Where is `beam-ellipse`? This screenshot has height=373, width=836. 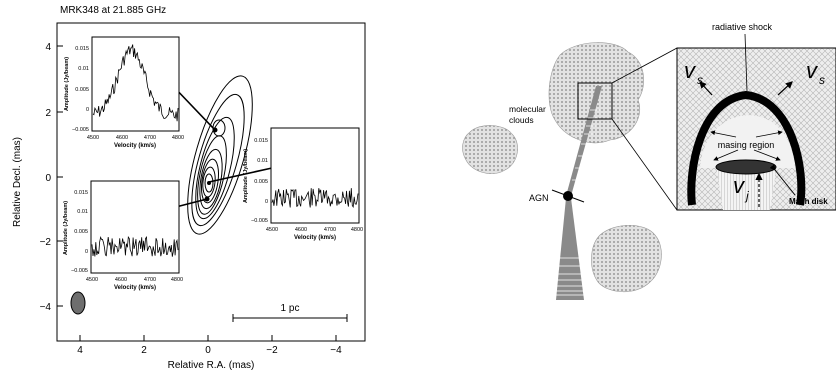
beam-ellipse is located at coordinates (78, 303).